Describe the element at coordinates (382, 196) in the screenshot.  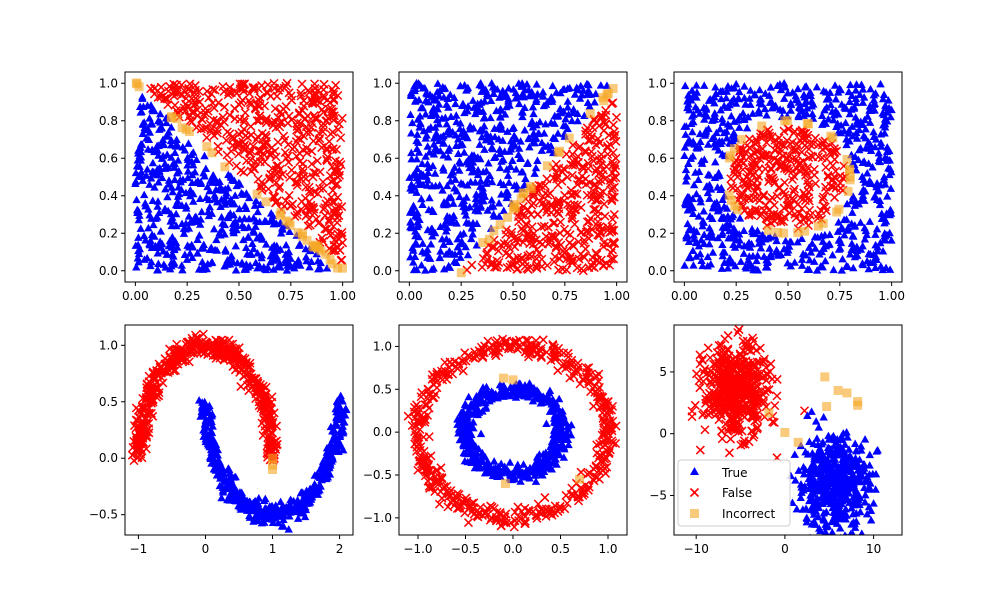
I see `y-tick-label: 0.4` at that location.